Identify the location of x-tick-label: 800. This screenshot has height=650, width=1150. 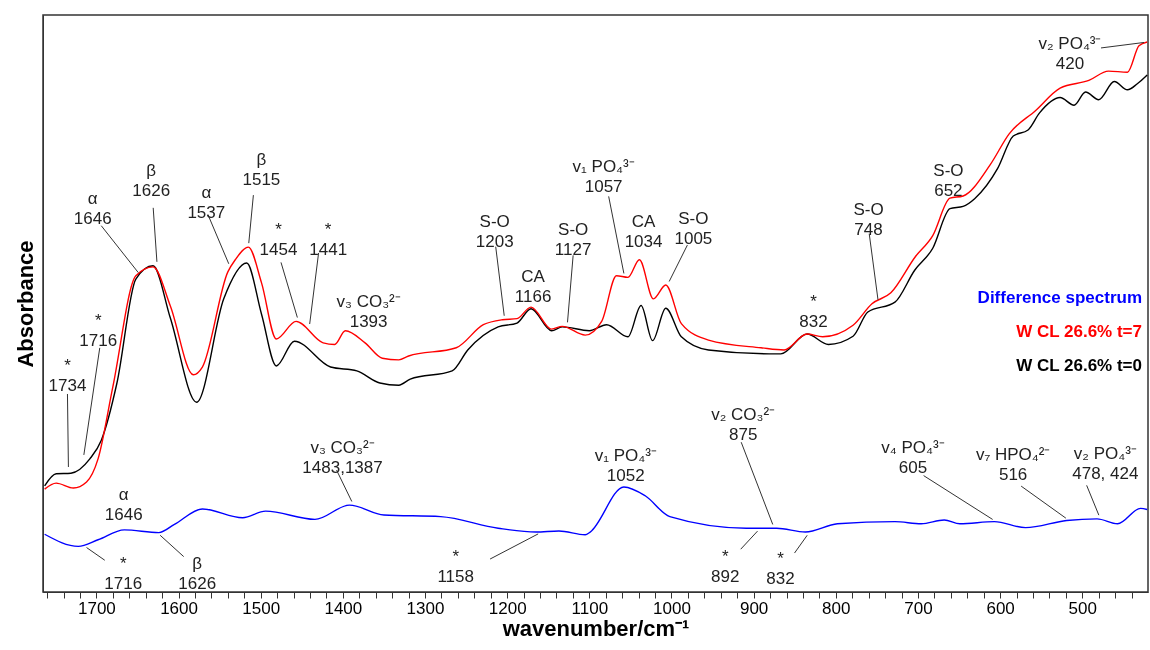
(836, 608).